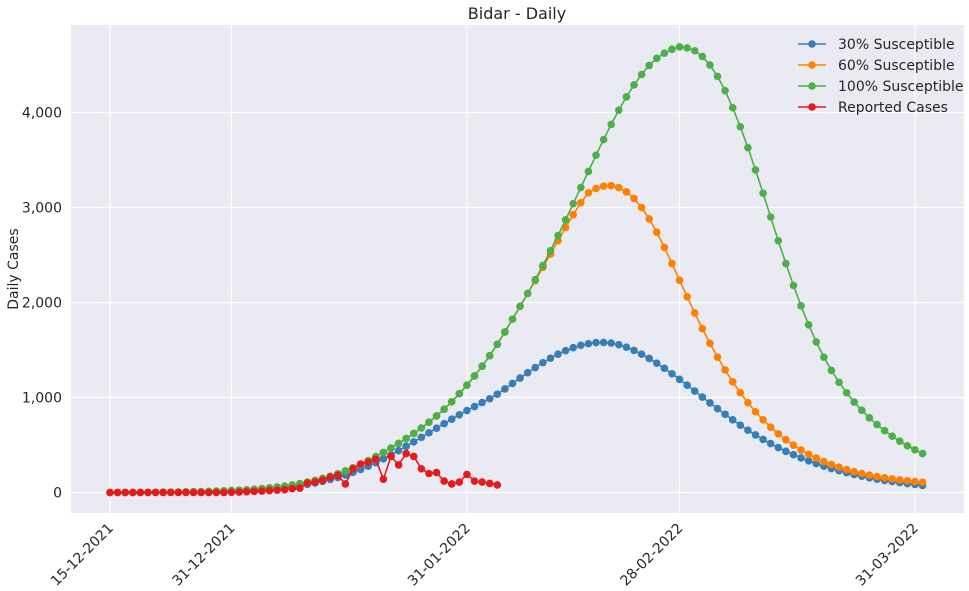 Image resolution: width=969 pixels, height=591 pixels. Describe the element at coordinates (812, 107) in the screenshot. I see `legend-marker` at that location.